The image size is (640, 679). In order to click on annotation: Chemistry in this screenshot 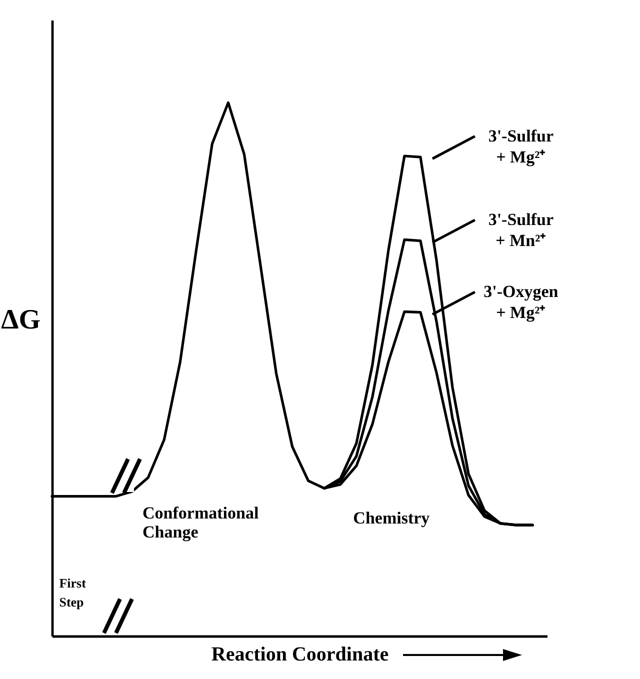, I will do `click(391, 518)`.